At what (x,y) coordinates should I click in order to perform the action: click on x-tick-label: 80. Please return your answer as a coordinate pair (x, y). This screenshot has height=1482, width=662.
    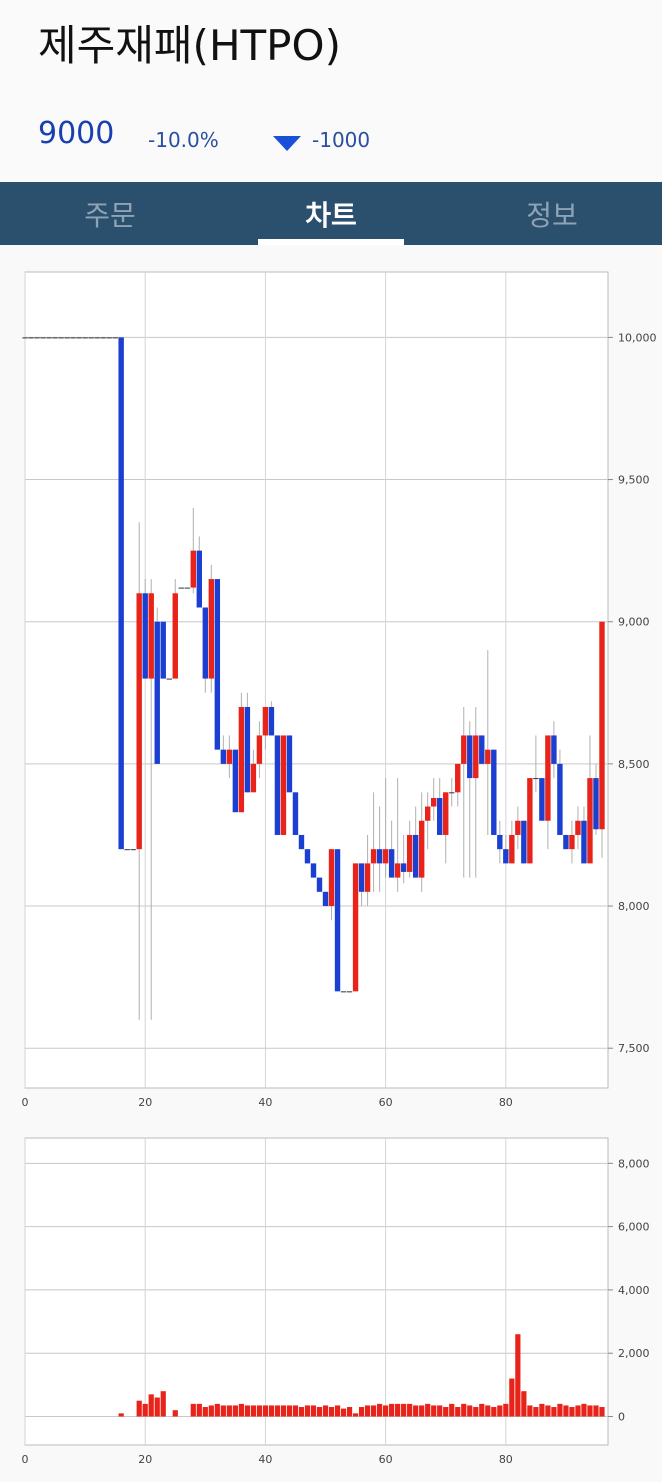
    Looking at the image, I should click on (506, 1459).